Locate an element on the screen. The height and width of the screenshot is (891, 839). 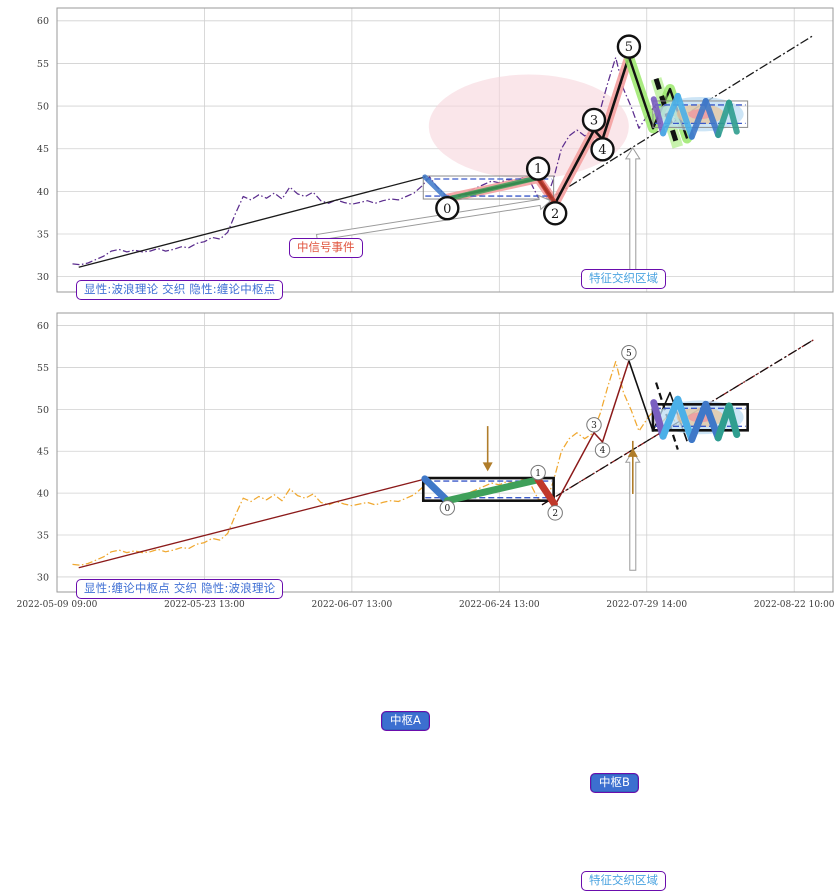
x-axis-tick: 2022-08-22 10:00 is located at coordinates (794, 605).